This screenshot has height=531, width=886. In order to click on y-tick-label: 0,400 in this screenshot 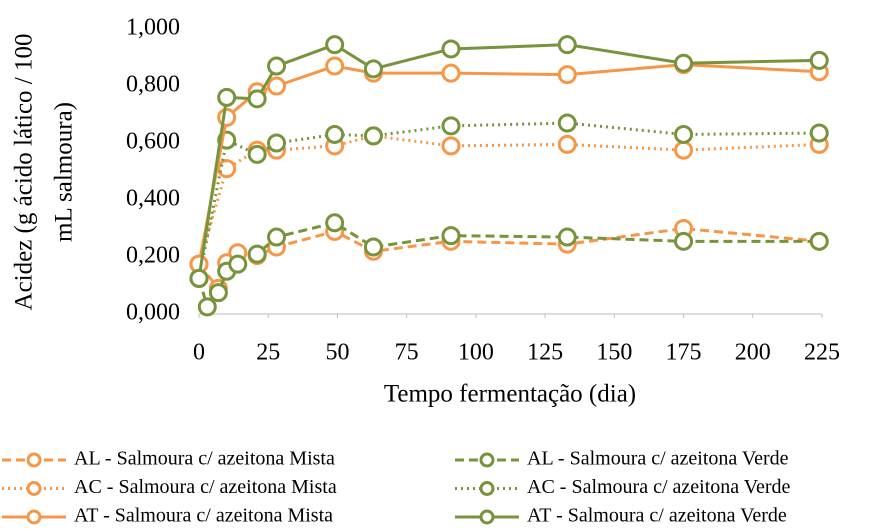, I will do `click(153, 199)`.